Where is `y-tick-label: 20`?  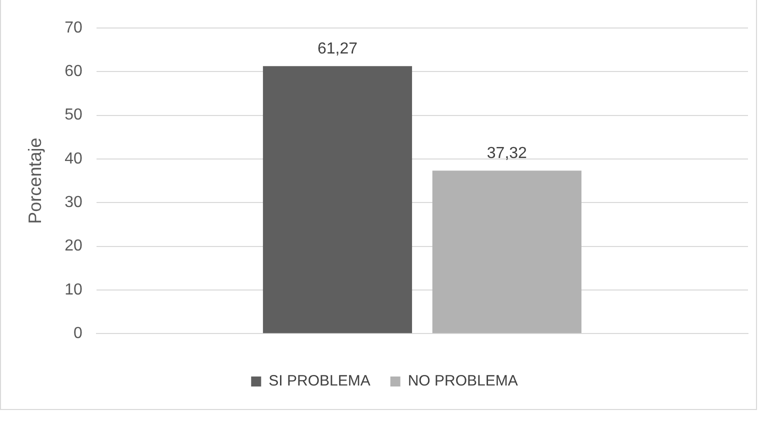
y-tick-label: 20 is located at coordinates (73, 246).